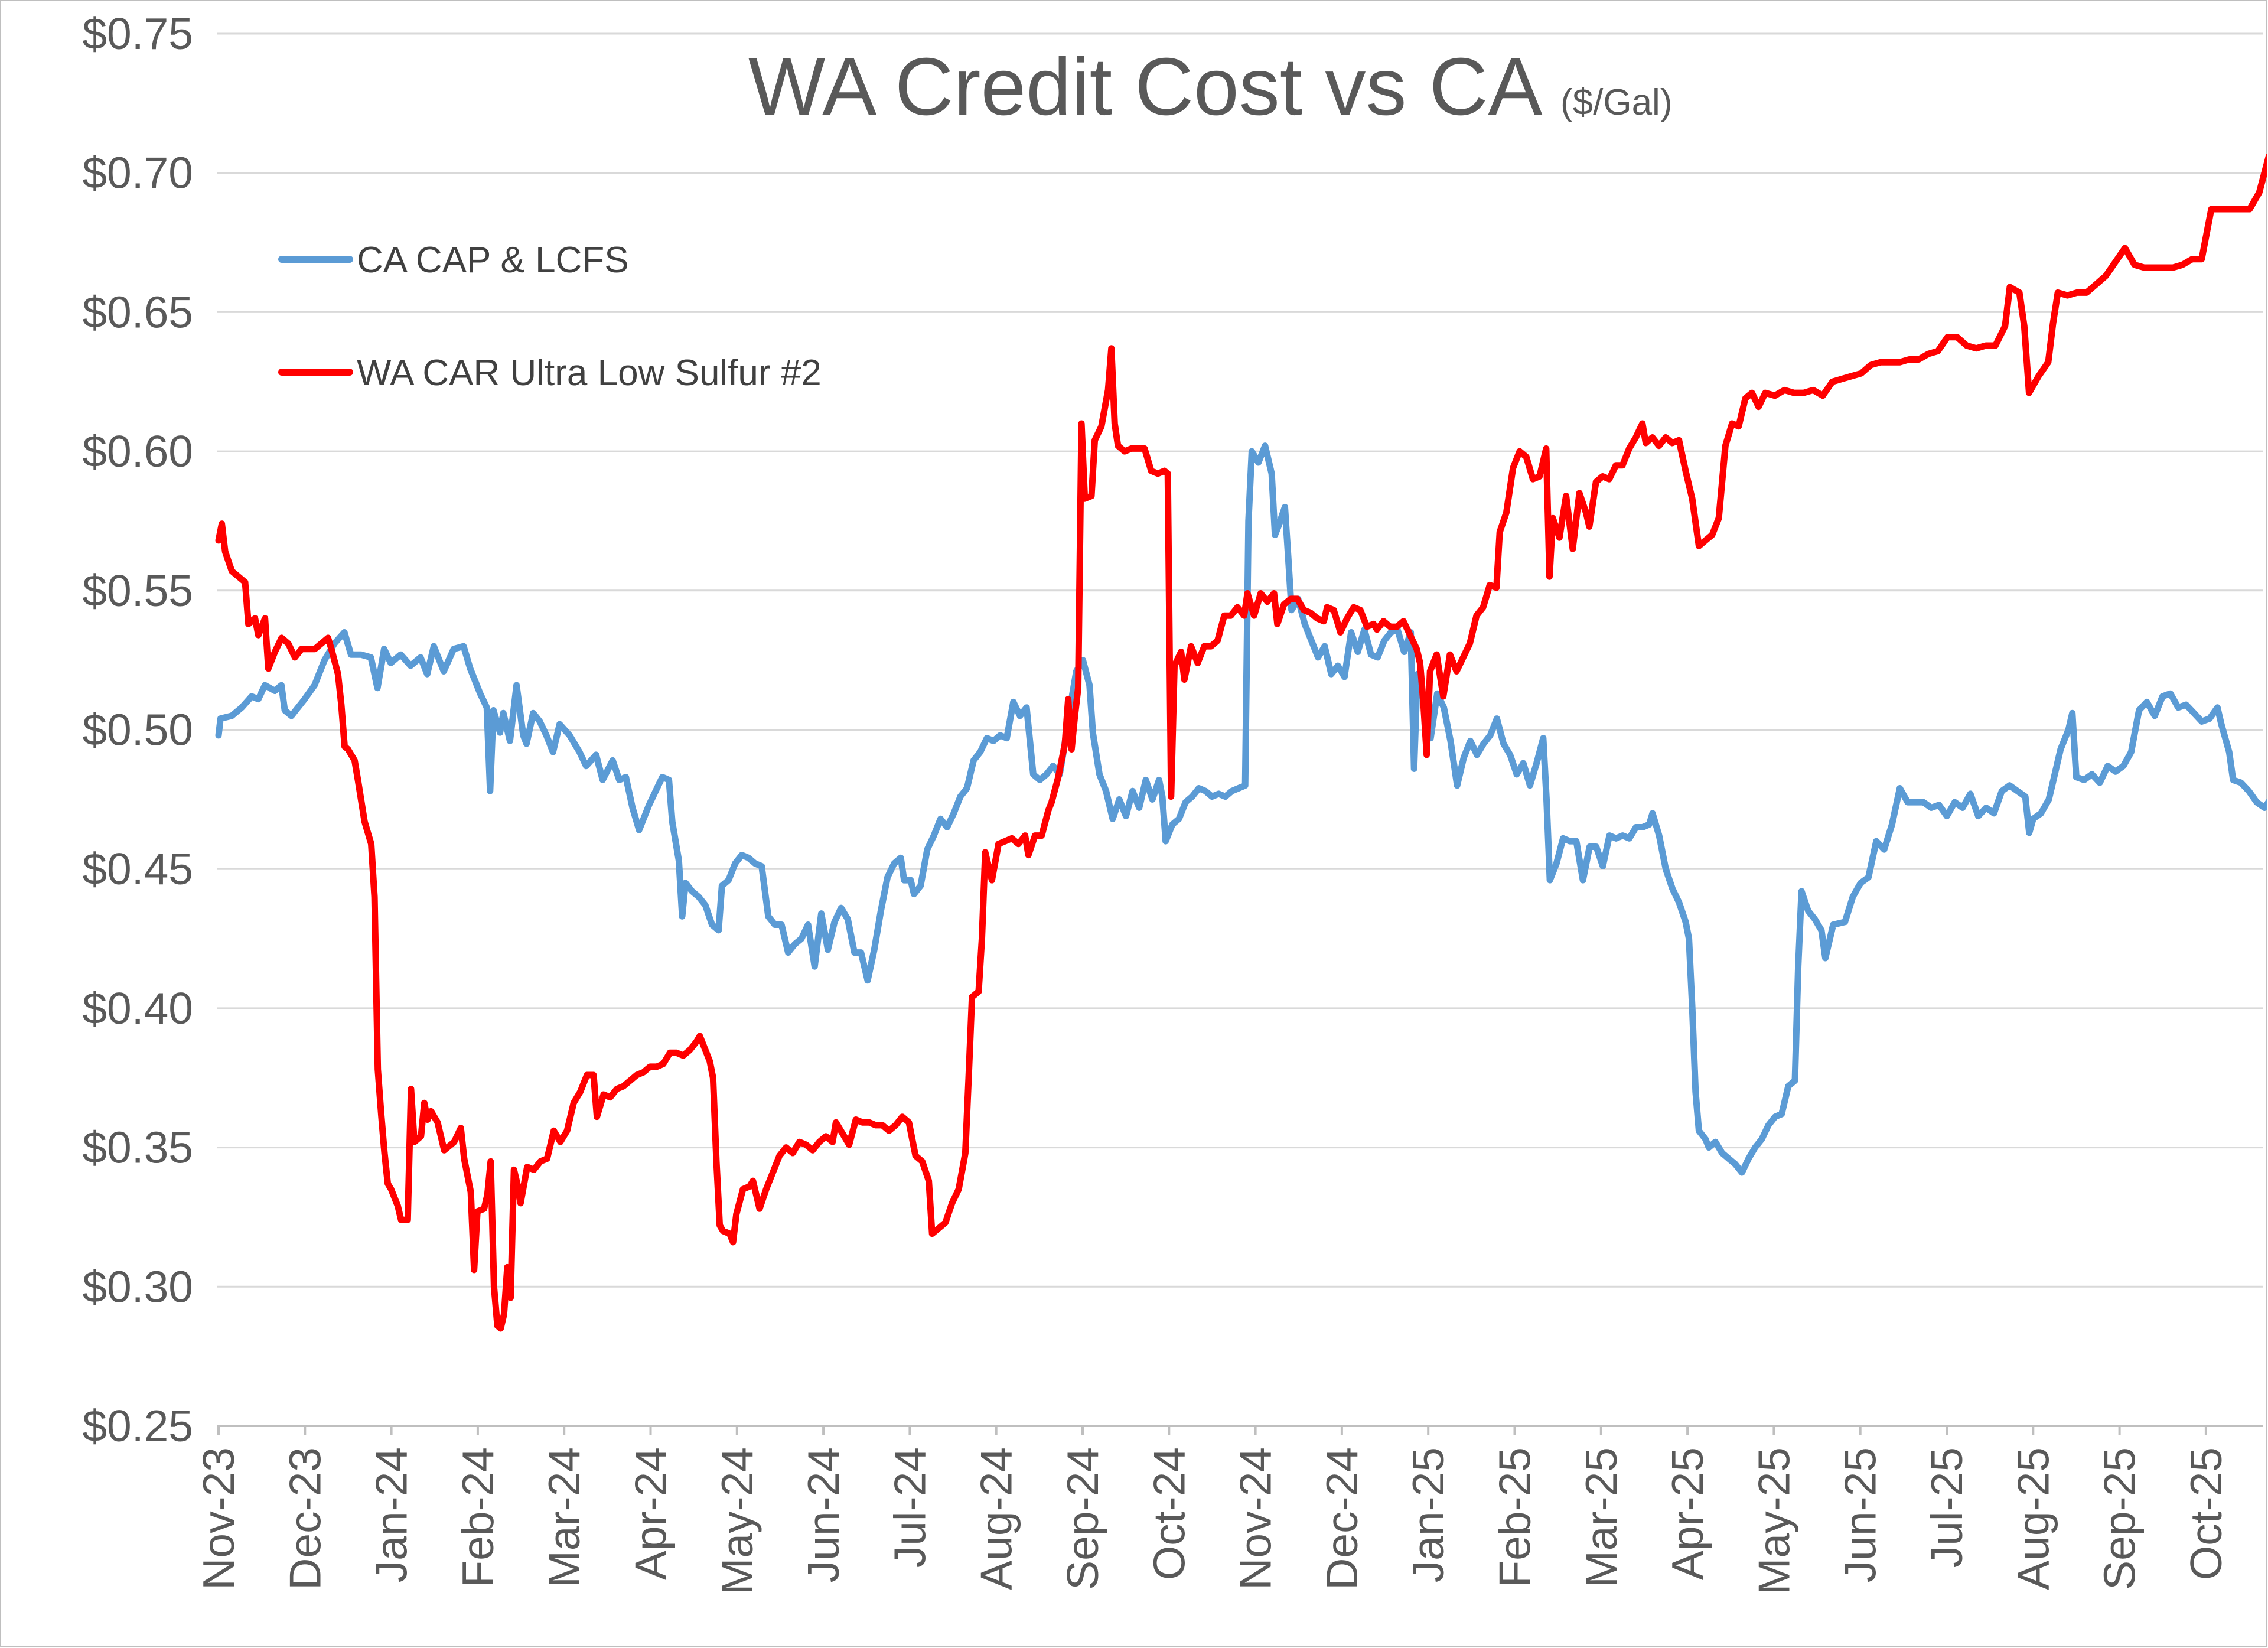 The height and width of the screenshot is (1648, 2268). I want to click on x-tick-label-jan-25: Jan-25, so click(1428, 1514).